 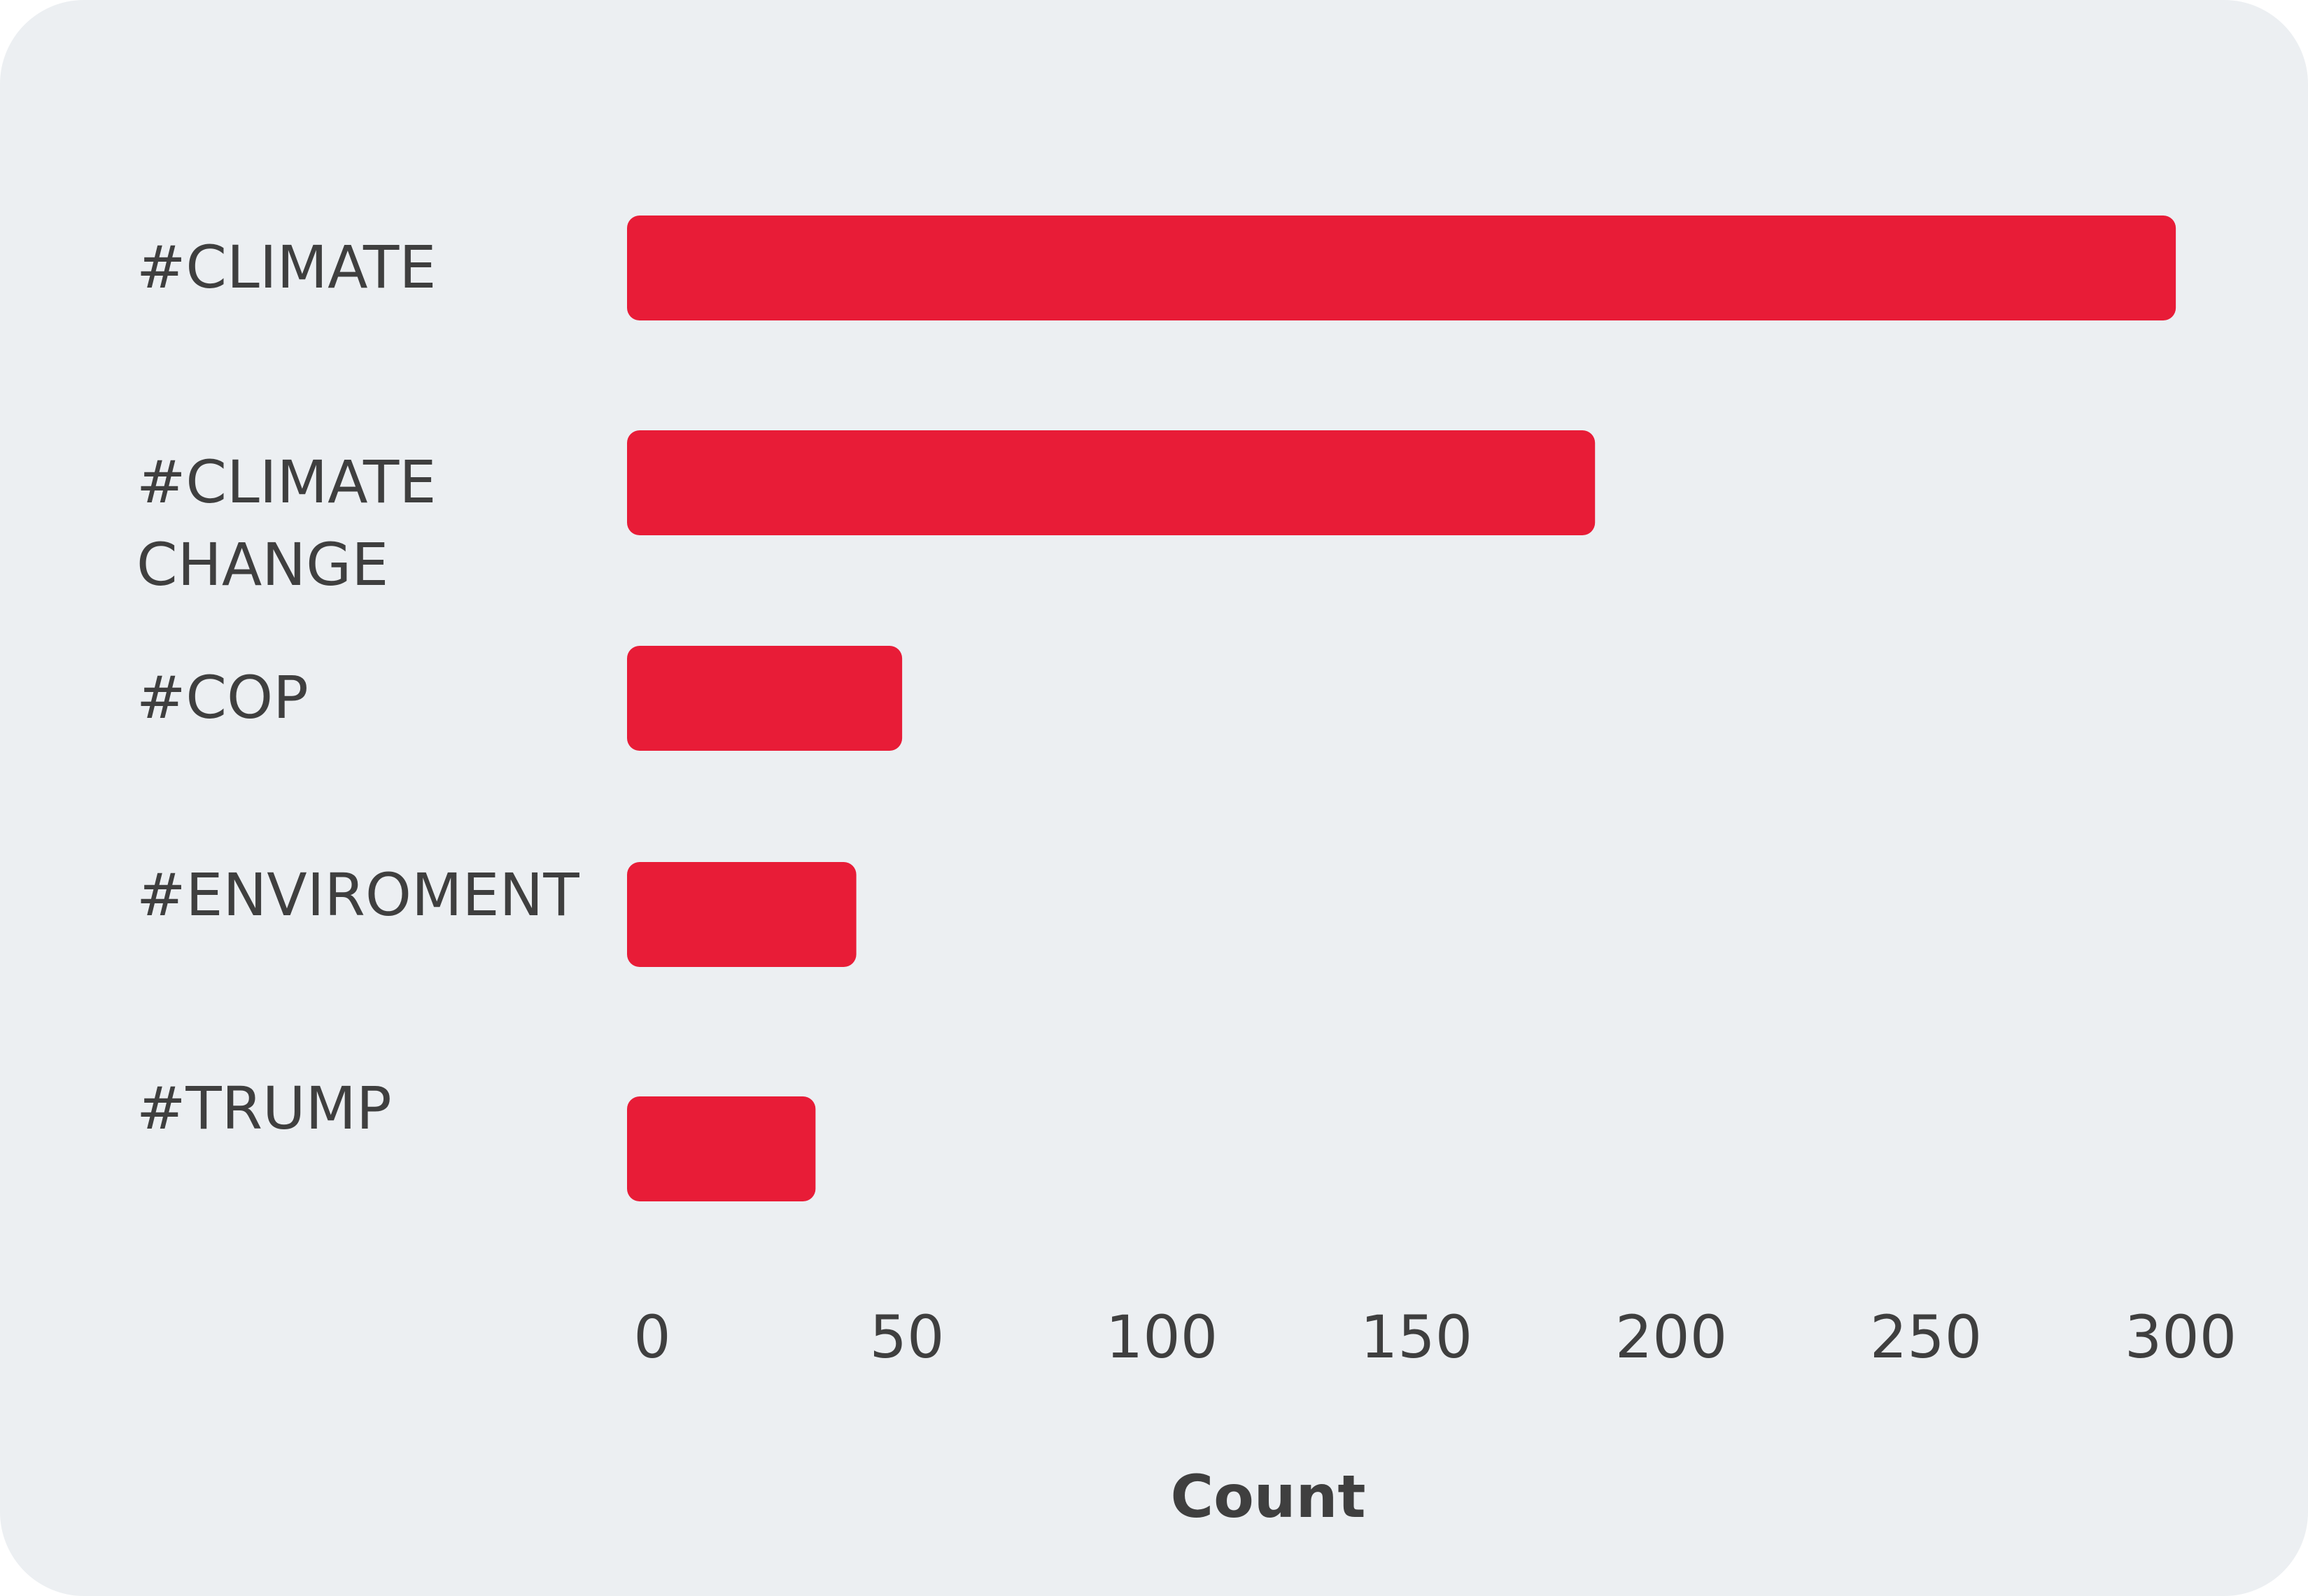 I want to click on category-label-line: CHANGE, so click(x=262, y=564).